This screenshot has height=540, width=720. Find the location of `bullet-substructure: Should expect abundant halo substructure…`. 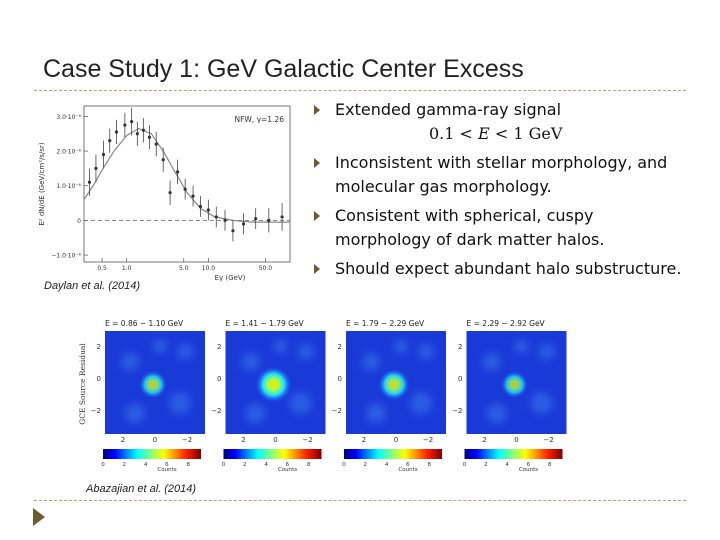

bullet-substructure: Should expect abundant halo substructure… is located at coordinates (502, 269).